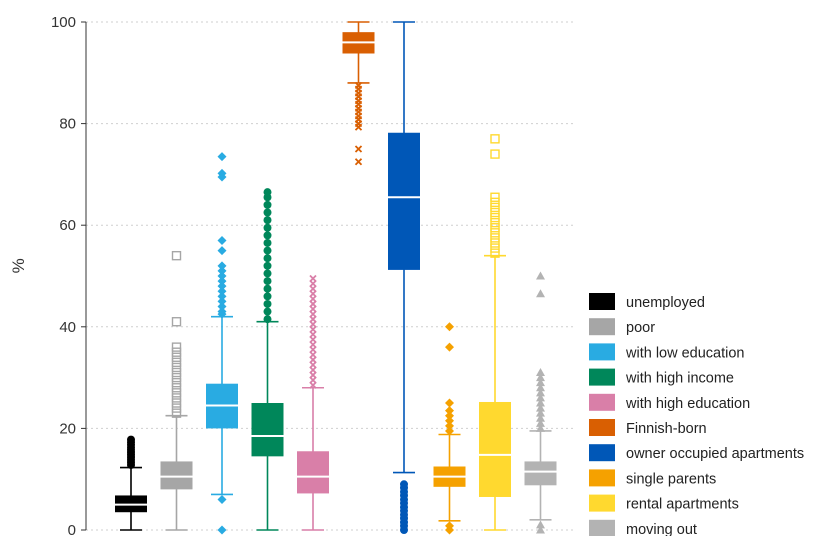 This screenshot has width=830, height=536. I want to click on legend-item: single parents, so click(652, 478).